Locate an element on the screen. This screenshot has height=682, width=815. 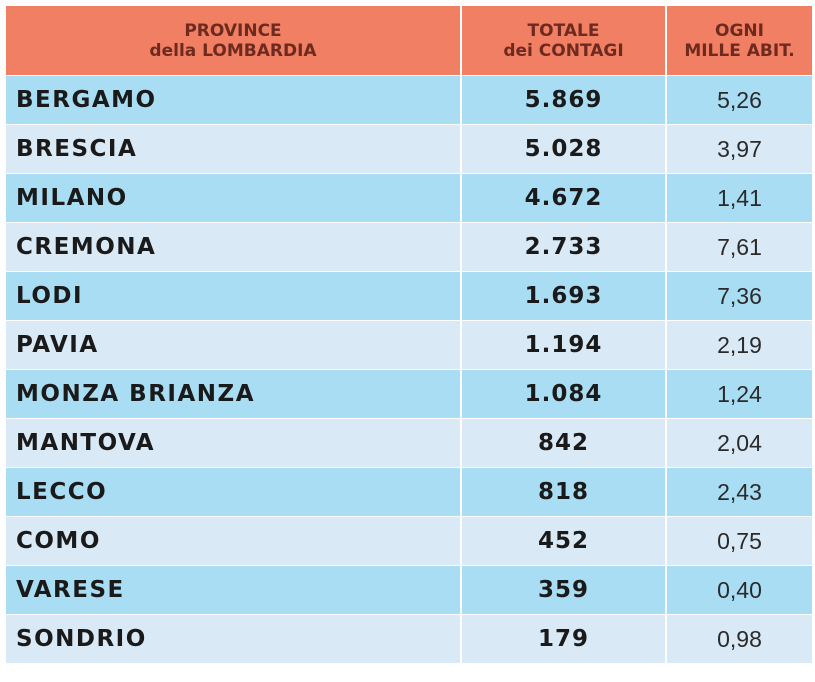
province-name: VARESE is located at coordinates (234, 590).